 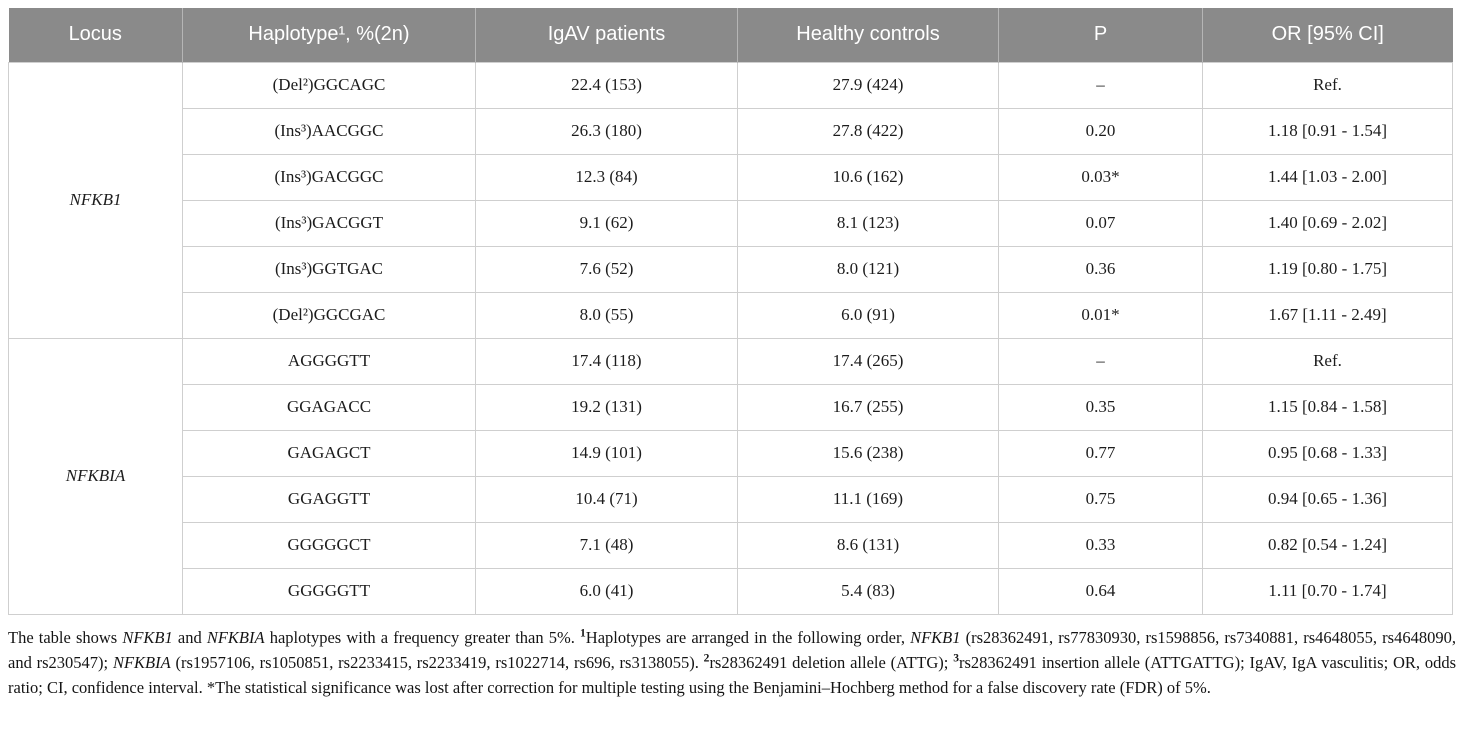 I want to click on footnote-segment: 1, so click(x=583, y=633).